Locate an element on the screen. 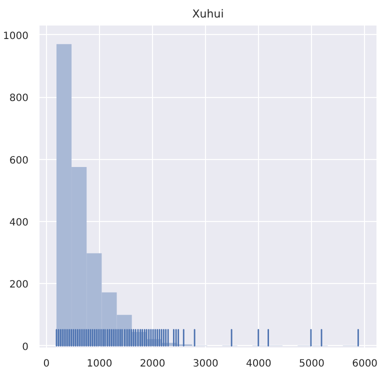 The width and height of the screenshot is (382, 369). x-tick-label: 0 is located at coordinates (46, 363).